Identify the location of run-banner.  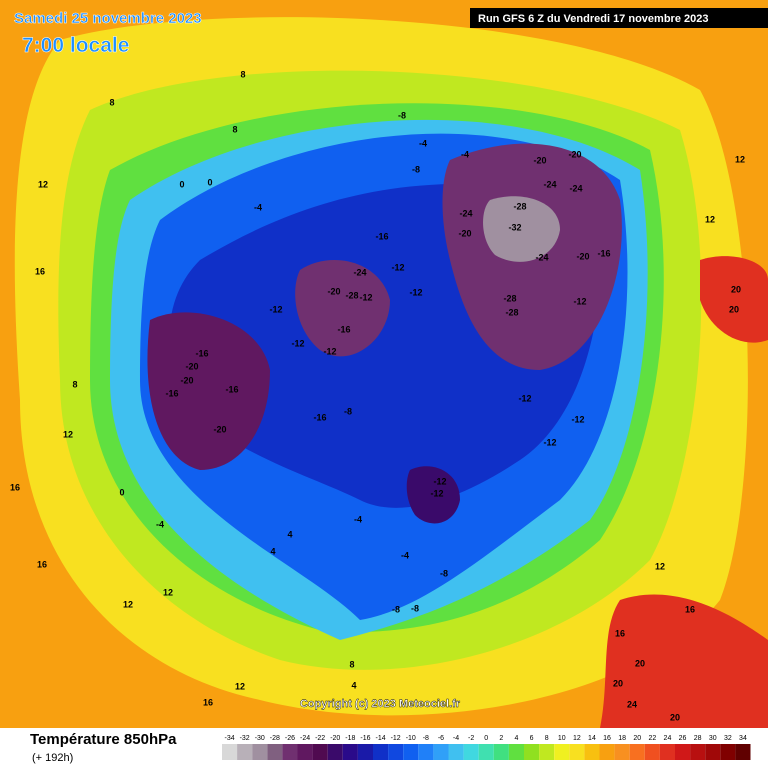
(619, 18).